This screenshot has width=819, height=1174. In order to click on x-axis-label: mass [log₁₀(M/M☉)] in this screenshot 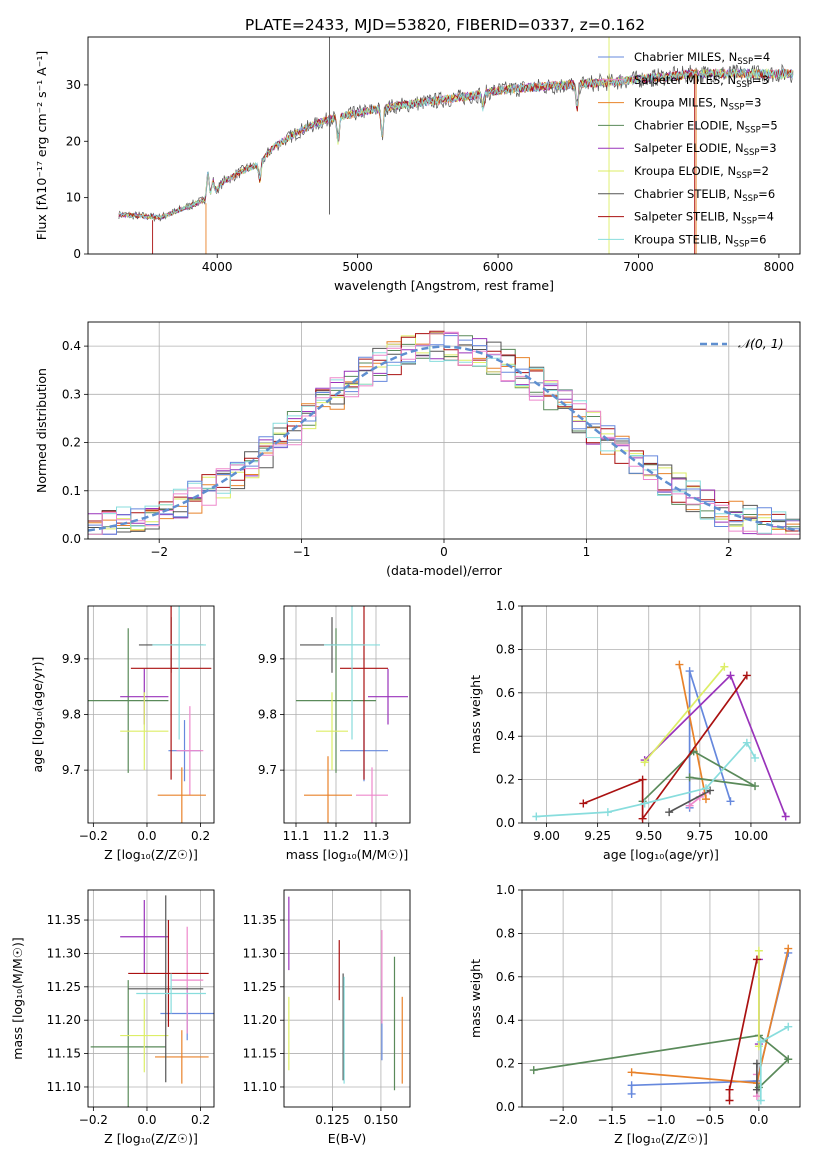, I will do `click(347, 854)`.